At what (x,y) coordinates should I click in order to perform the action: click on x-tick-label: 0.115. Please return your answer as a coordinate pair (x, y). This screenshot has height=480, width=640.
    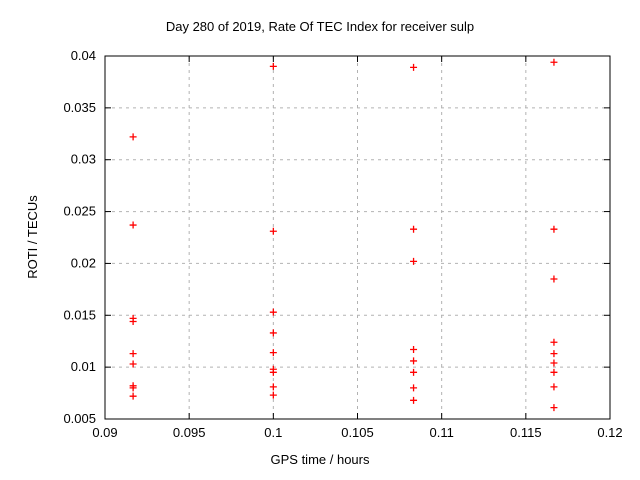
    Looking at the image, I should click on (526, 432).